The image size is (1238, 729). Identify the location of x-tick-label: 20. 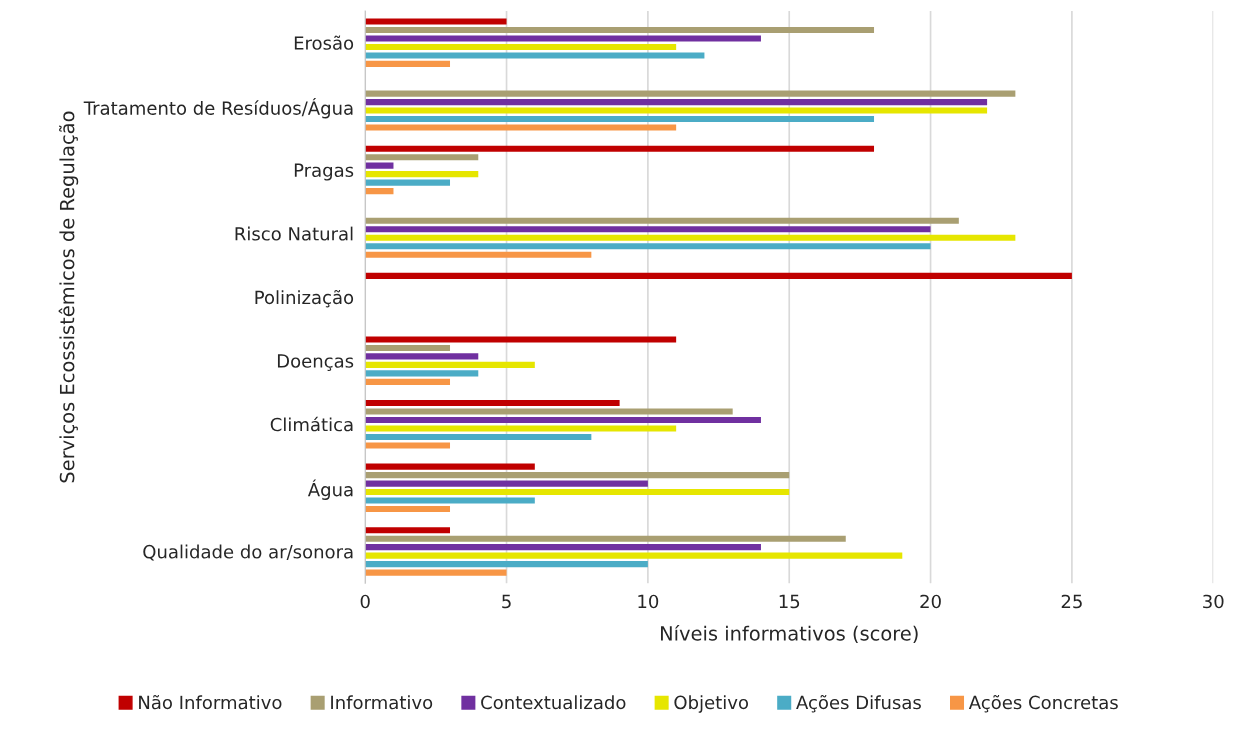
(930, 601).